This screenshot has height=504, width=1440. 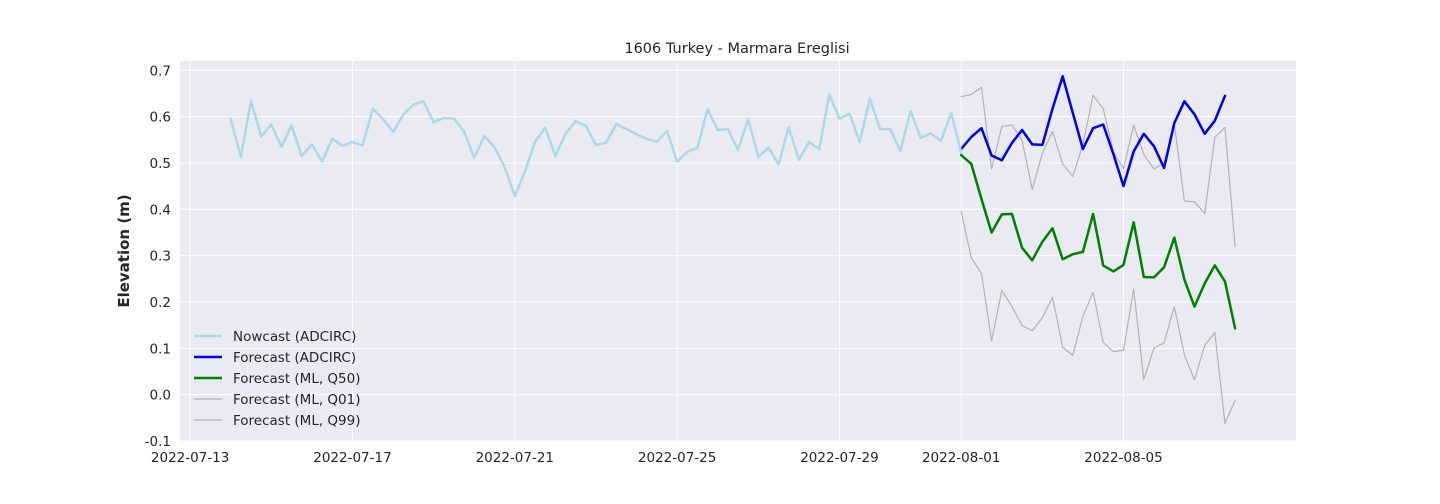 What do you see at coordinates (160, 118) in the screenshot?
I see `y-tick-label: 0.6` at bounding box center [160, 118].